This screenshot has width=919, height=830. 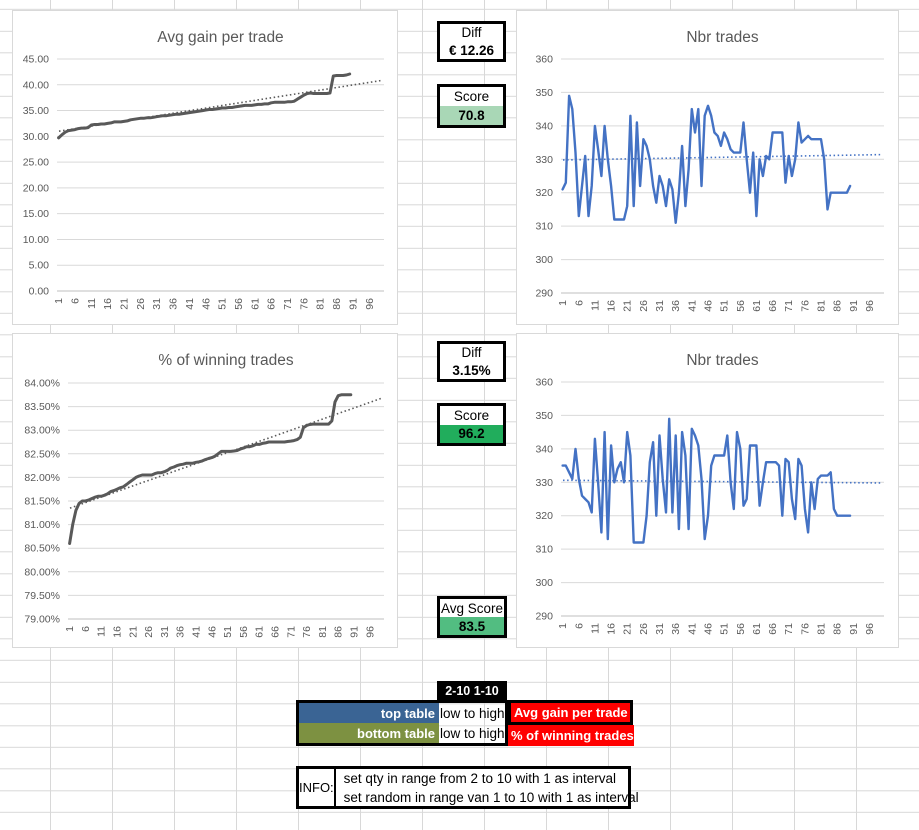 What do you see at coordinates (36, 60) in the screenshot?
I see `svg-text: 45.00` at bounding box center [36, 60].